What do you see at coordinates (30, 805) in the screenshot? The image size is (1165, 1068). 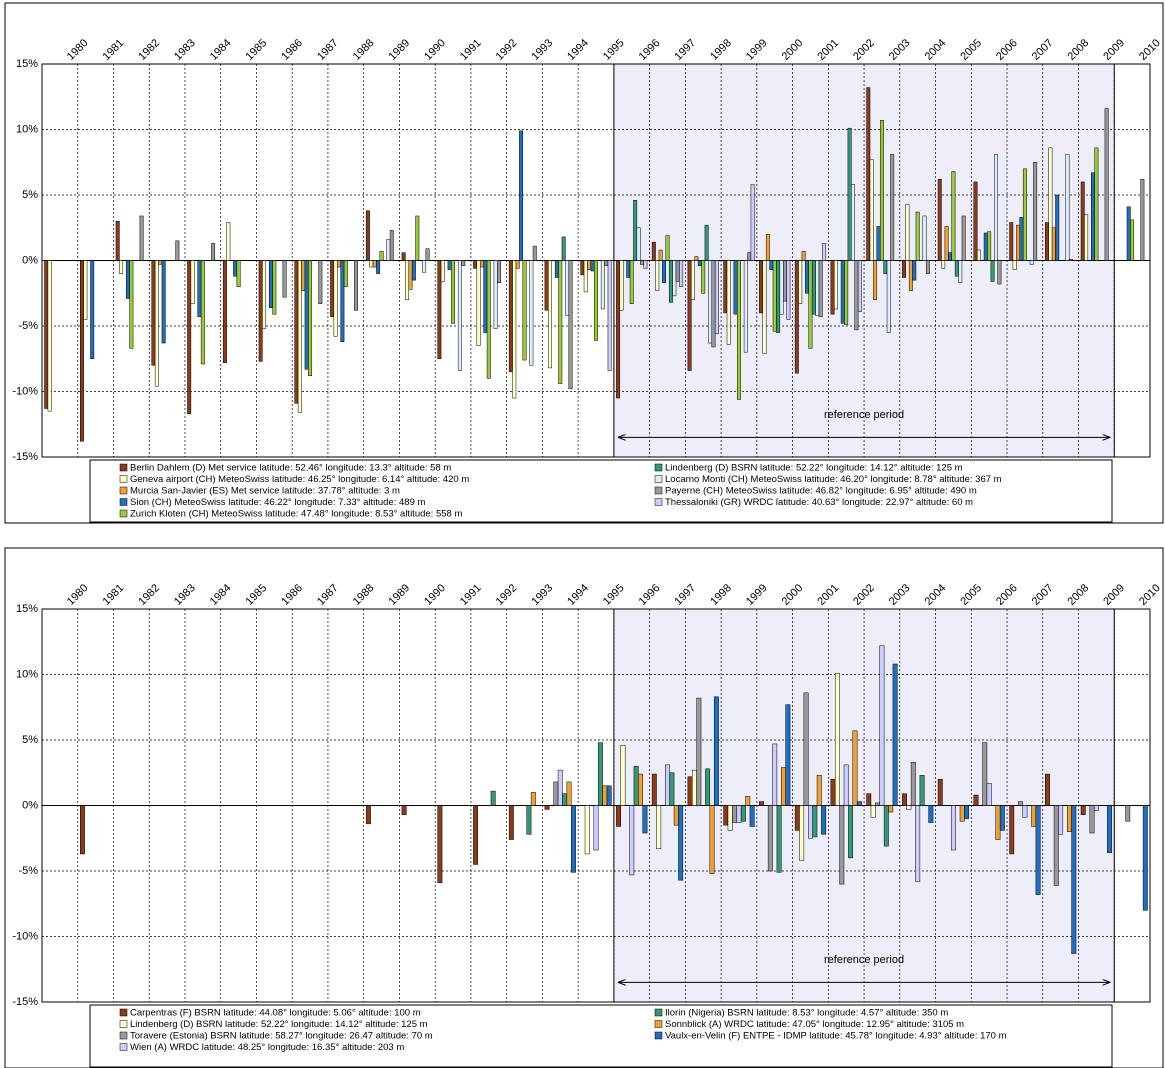 I see `y-tick-label: 0%` at bounding box center [30, 805].